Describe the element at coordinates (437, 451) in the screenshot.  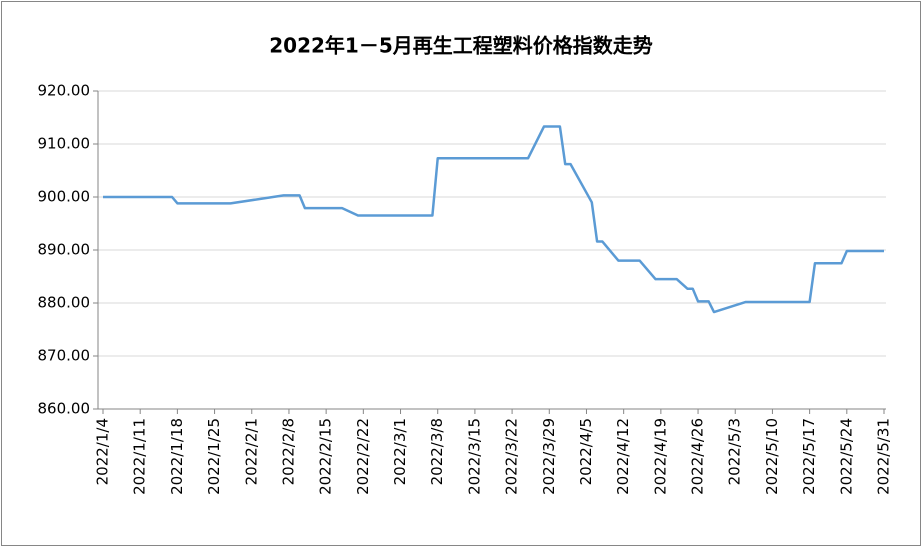
I see `x-tick-label: 2022/3/8` at that location.